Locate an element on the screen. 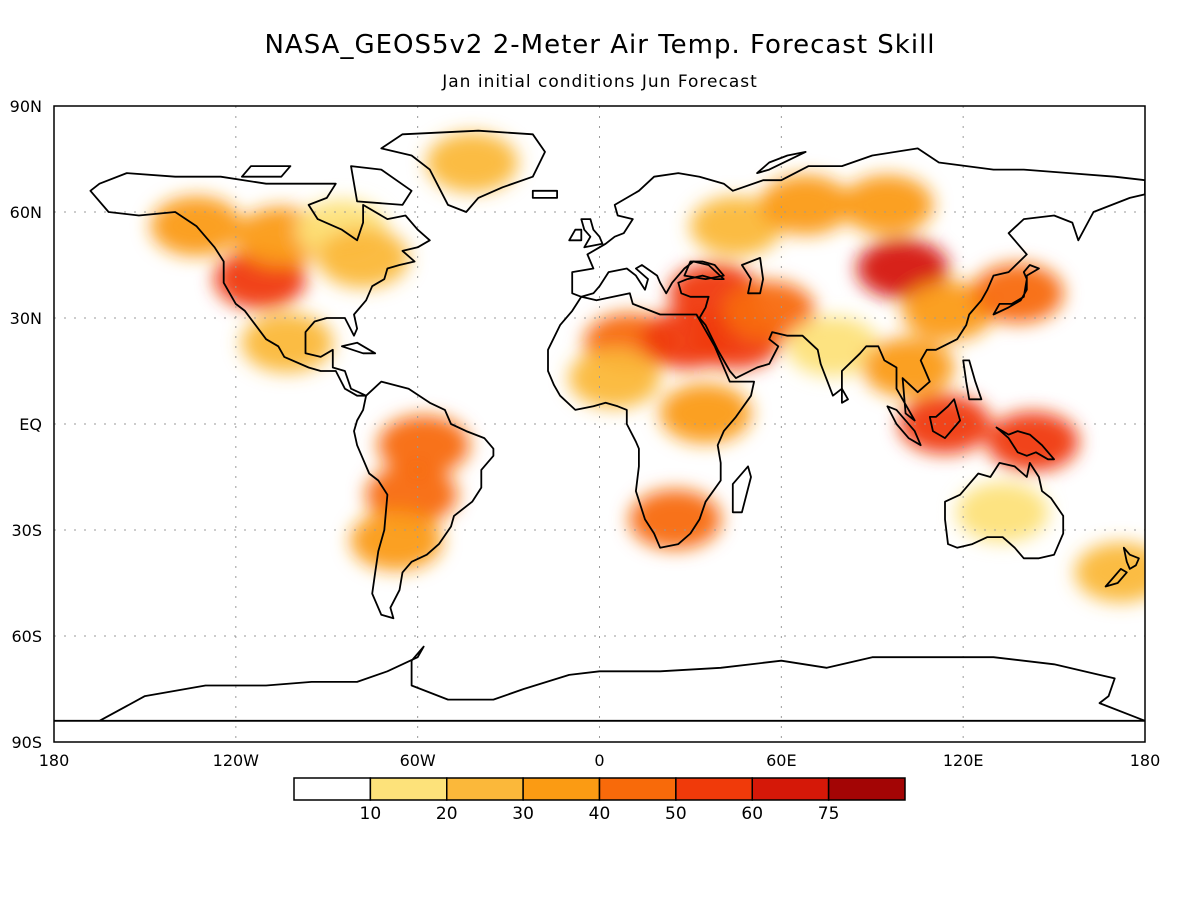 This screenshot has width=1200, height=900. coastline-new-zealand-north is located at coordinates (1131, 558).